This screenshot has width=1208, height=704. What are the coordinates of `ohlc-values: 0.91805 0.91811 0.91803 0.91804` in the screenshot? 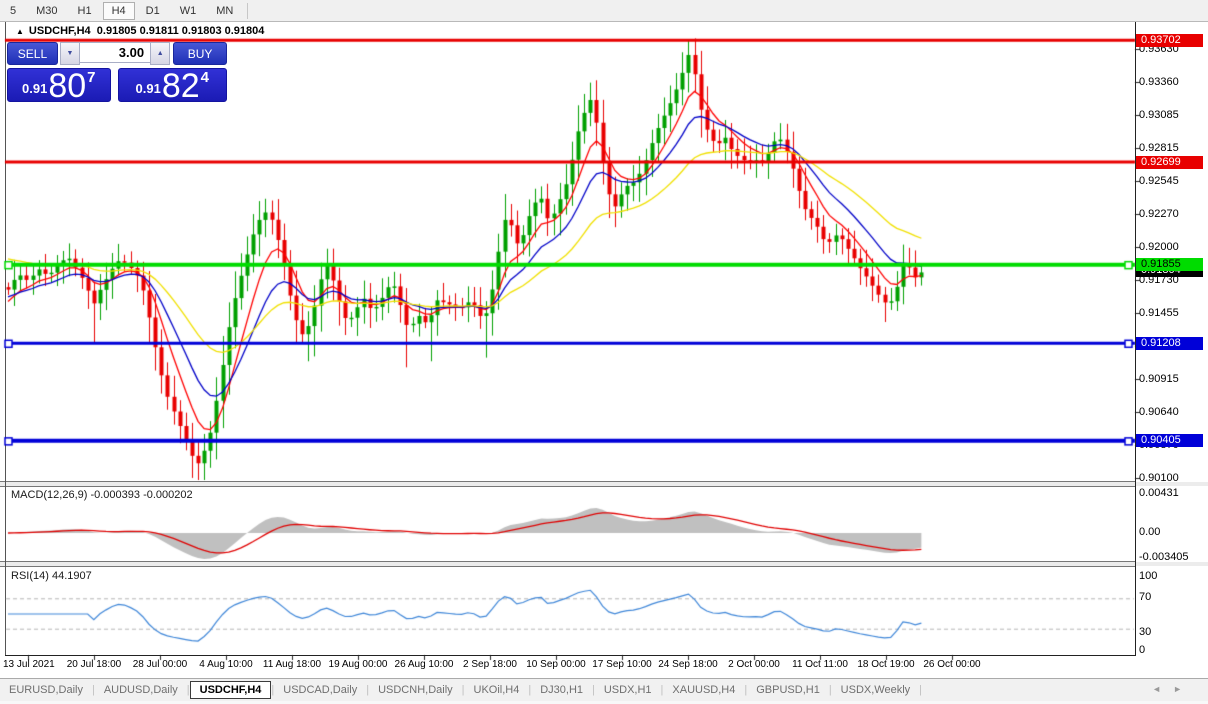 It's located at (180, 31).